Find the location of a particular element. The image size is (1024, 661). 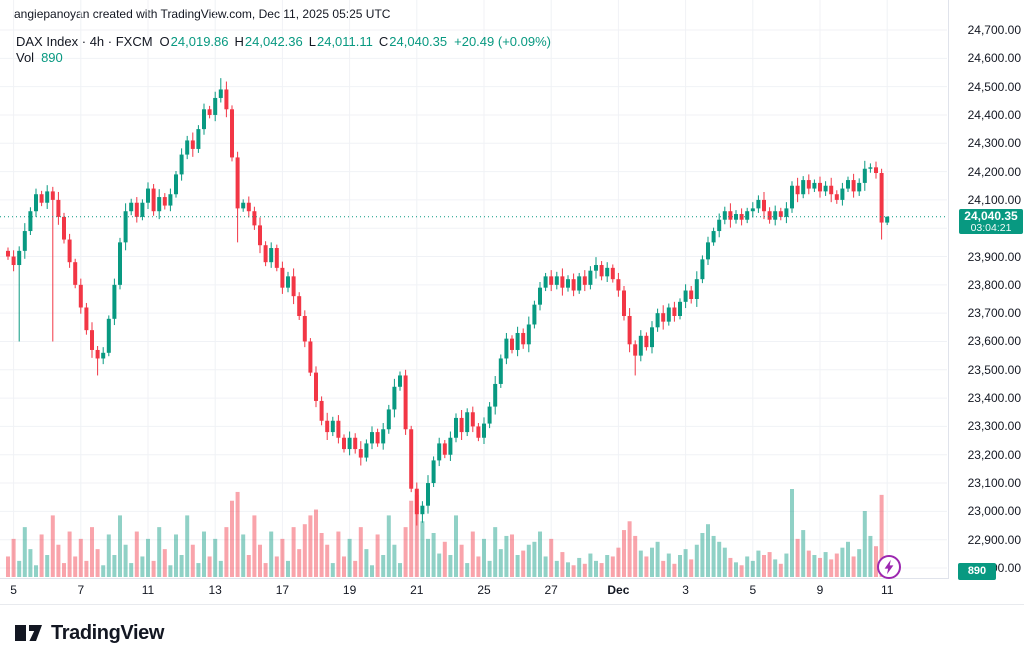

price-tick-label: 23,400.00 is located at coordinates (994, 398).